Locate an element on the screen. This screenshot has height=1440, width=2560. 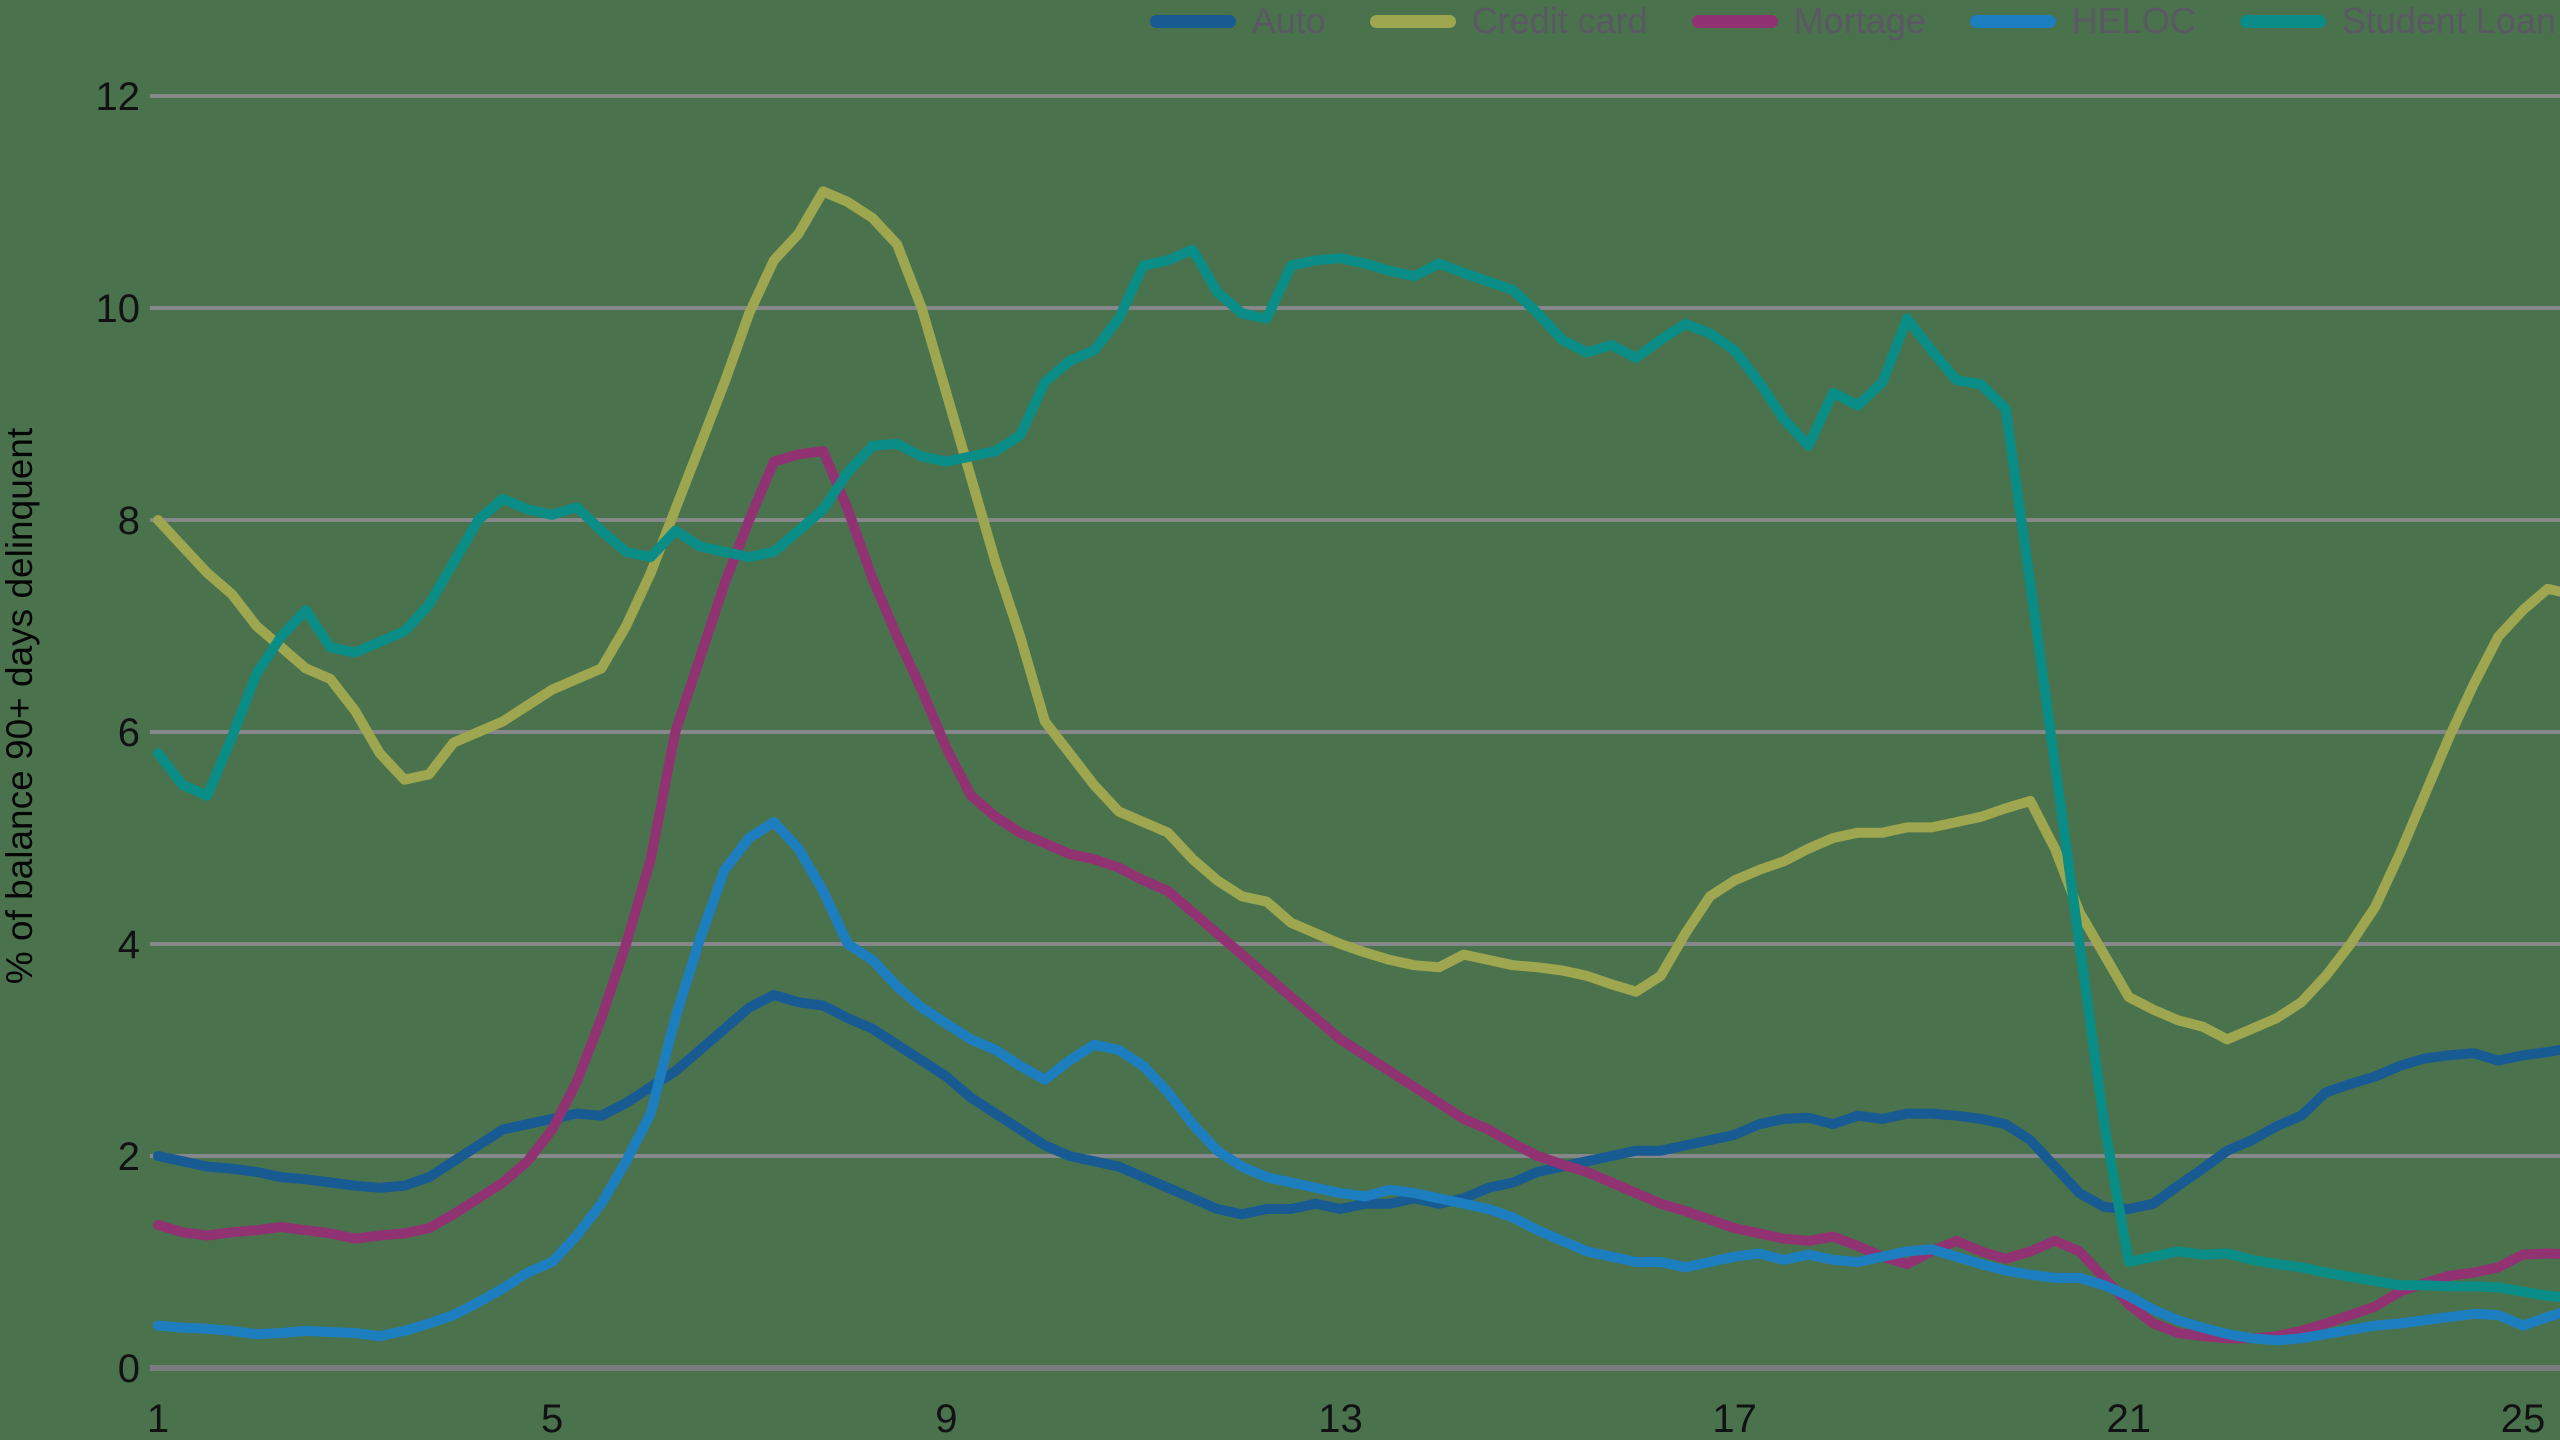
y-tick-label-4: 4 is located at coordinates (129, 945).